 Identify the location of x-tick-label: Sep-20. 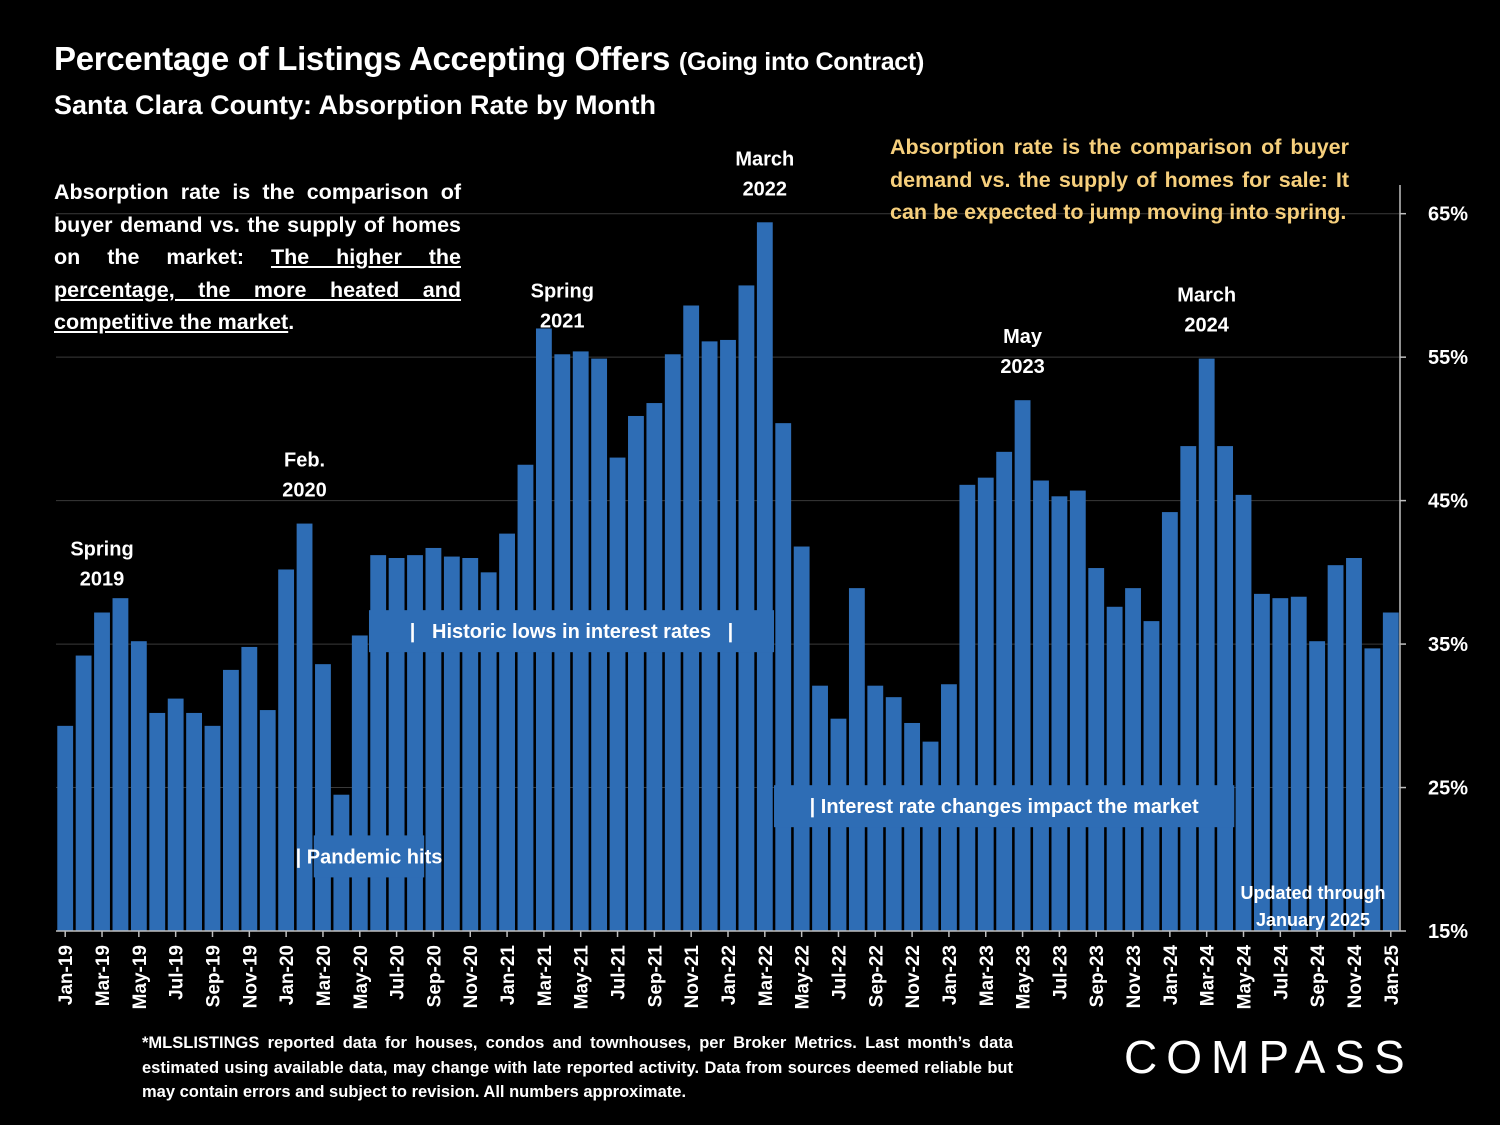
(434, 976).